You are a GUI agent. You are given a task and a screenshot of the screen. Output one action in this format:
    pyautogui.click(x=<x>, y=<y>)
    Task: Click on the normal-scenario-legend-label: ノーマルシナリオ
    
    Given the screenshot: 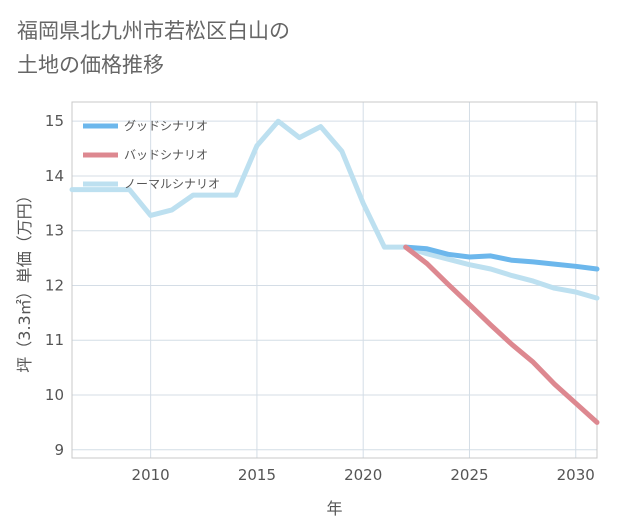 What is the action you would take?
    pyautogui.click(x=172, y=184)
    